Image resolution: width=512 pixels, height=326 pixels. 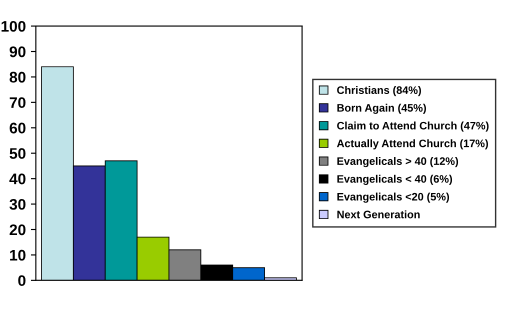 I want to click on y-tick-label: 10, so click(x=18, y=255).